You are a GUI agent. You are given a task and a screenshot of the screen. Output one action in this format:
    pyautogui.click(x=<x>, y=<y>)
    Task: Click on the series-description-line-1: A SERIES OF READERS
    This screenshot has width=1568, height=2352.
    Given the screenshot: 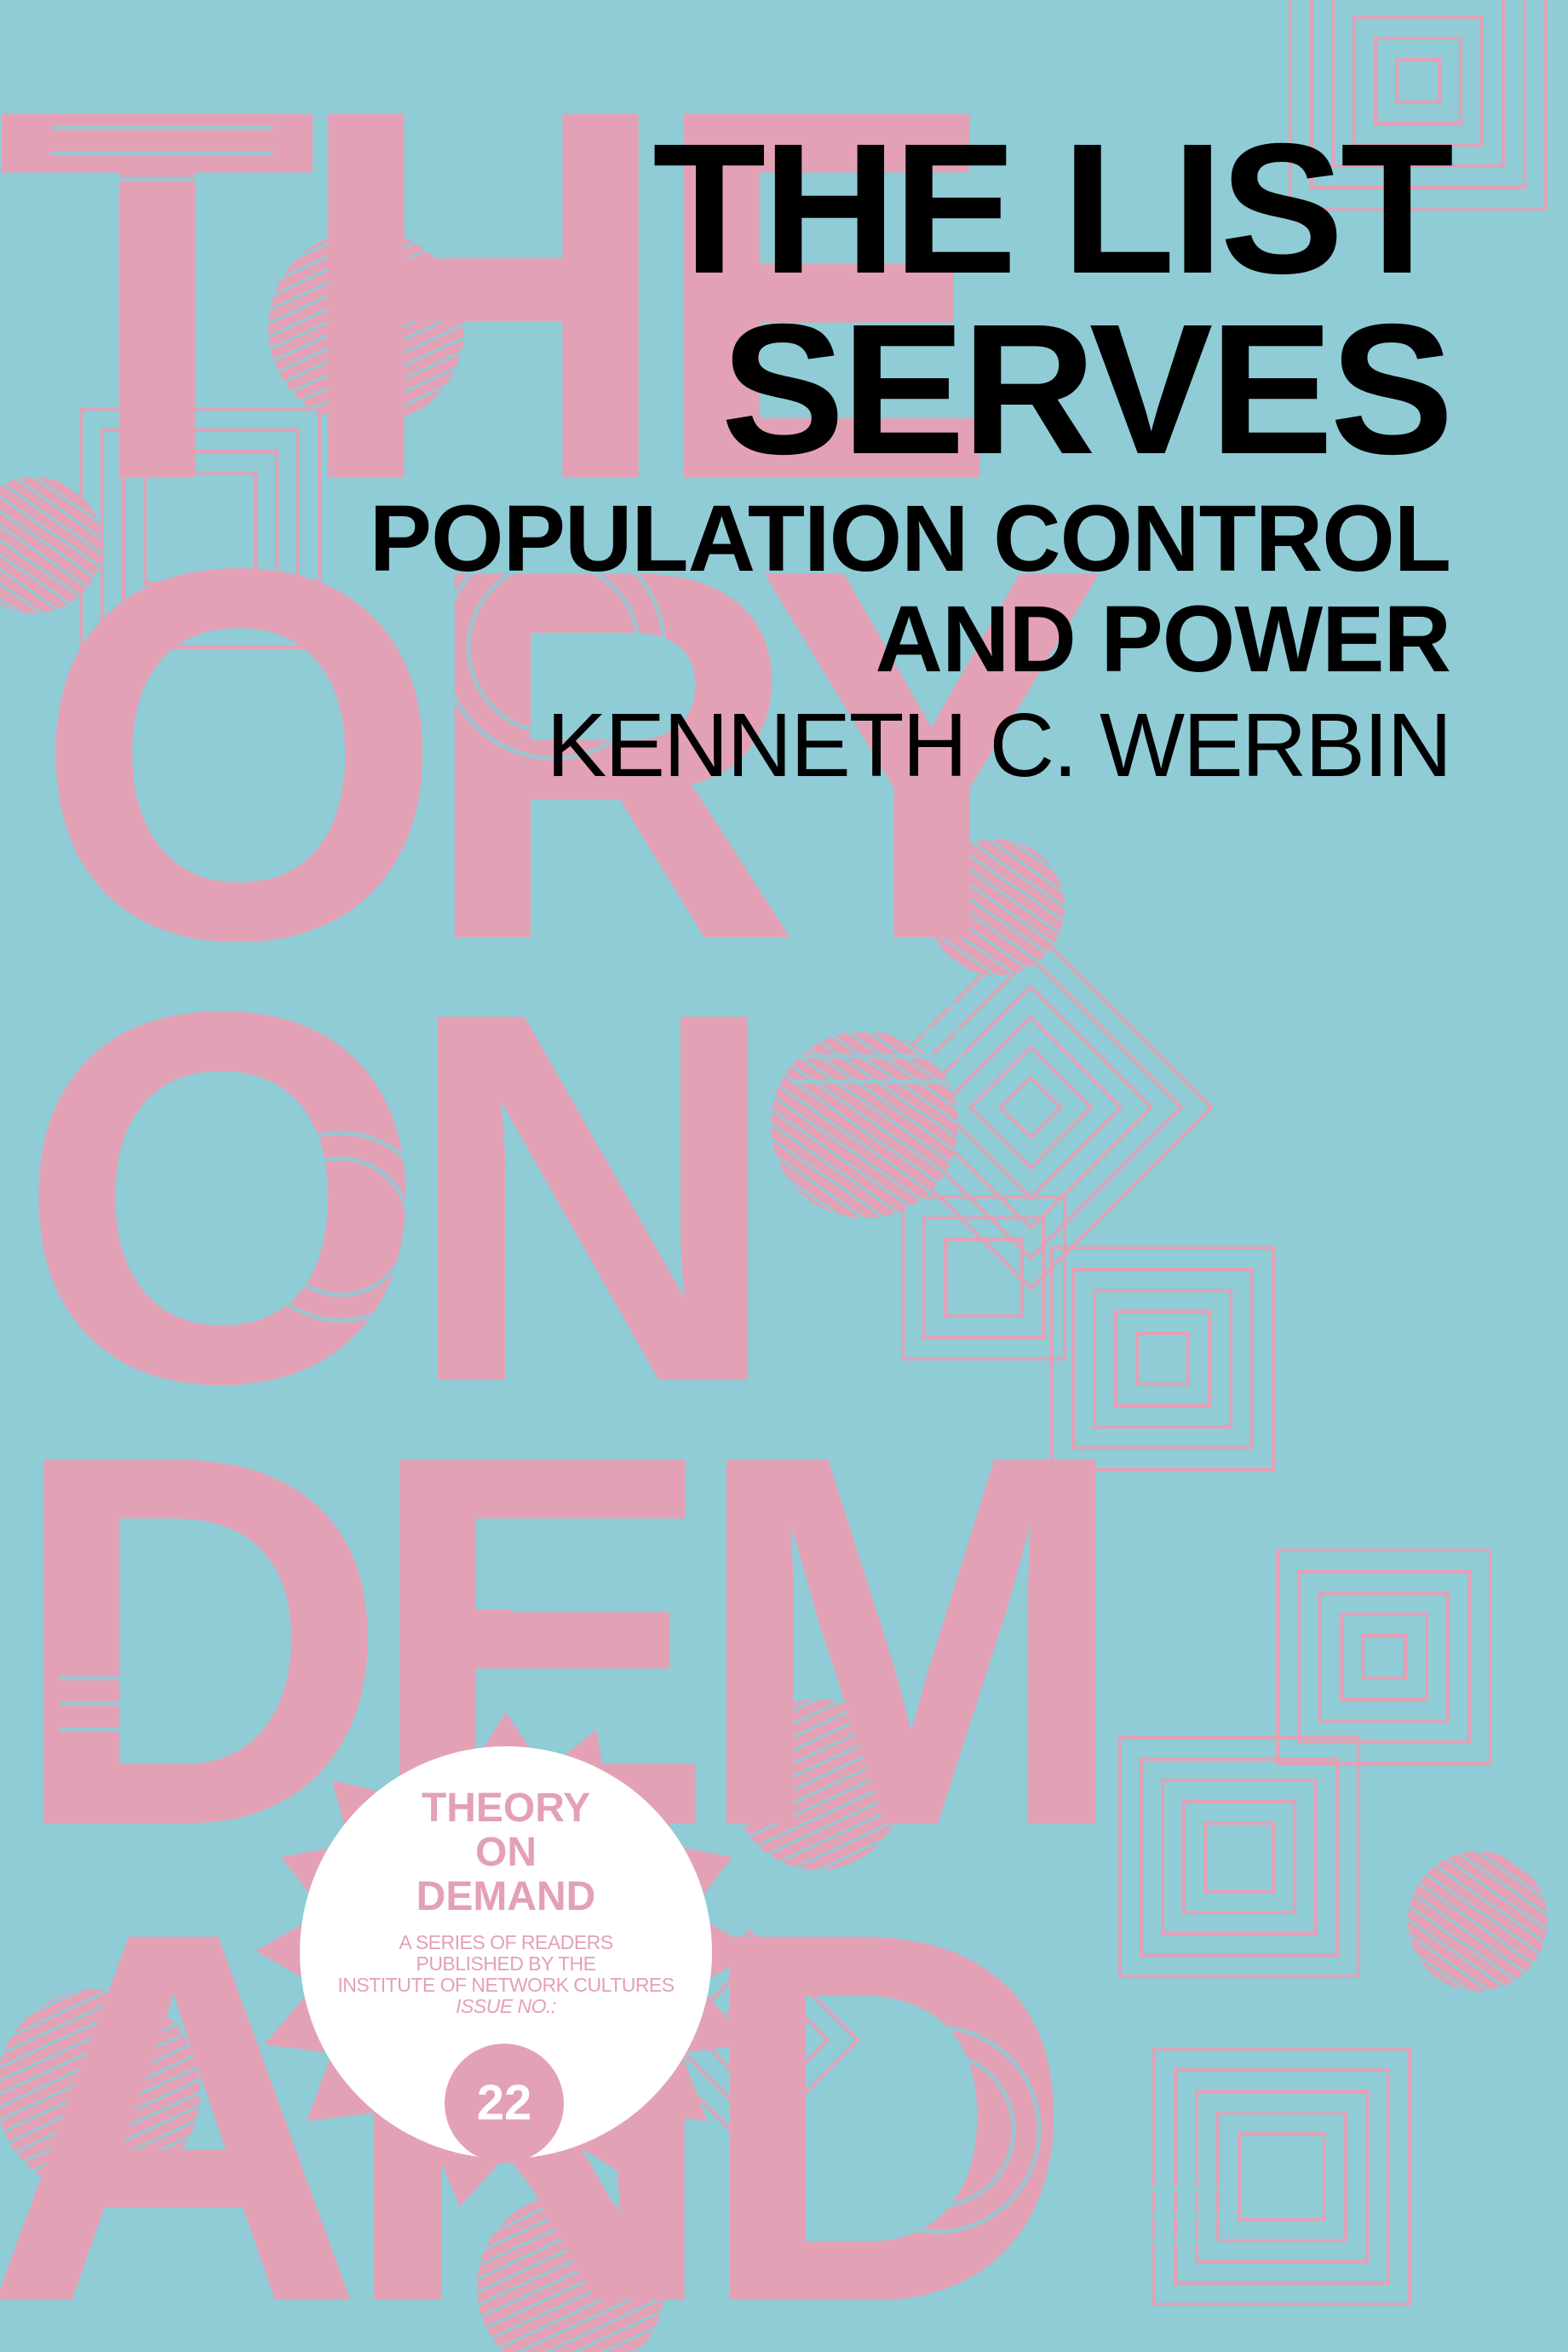 What is the action you would take?
    pyautogui.click(x=506, y=1942)
    